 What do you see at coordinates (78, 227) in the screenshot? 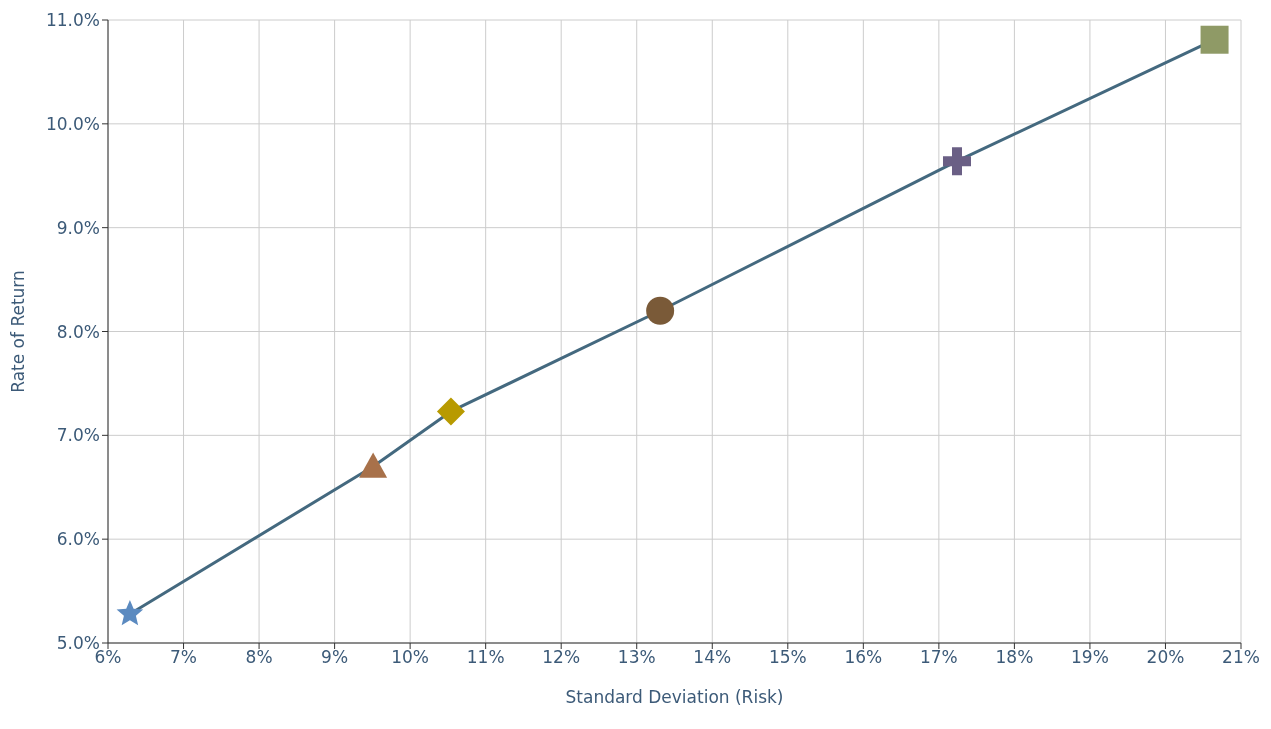
I see `y-tick-label: 9.0%` at bounding box center [78, 227].